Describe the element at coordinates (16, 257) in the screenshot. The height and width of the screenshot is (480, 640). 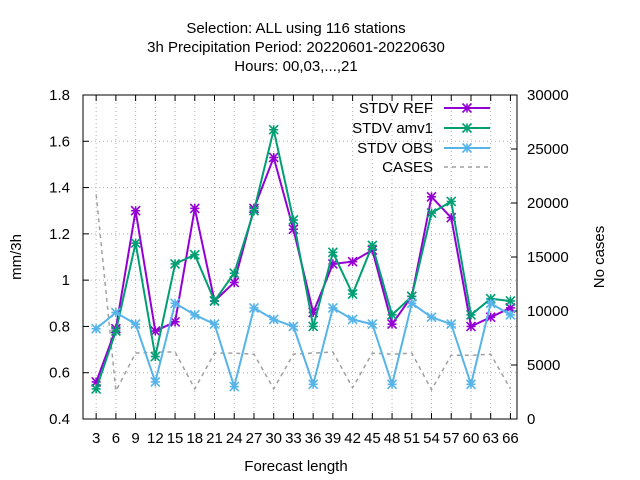
I see `y-axis-label: mm/3h` at that location.